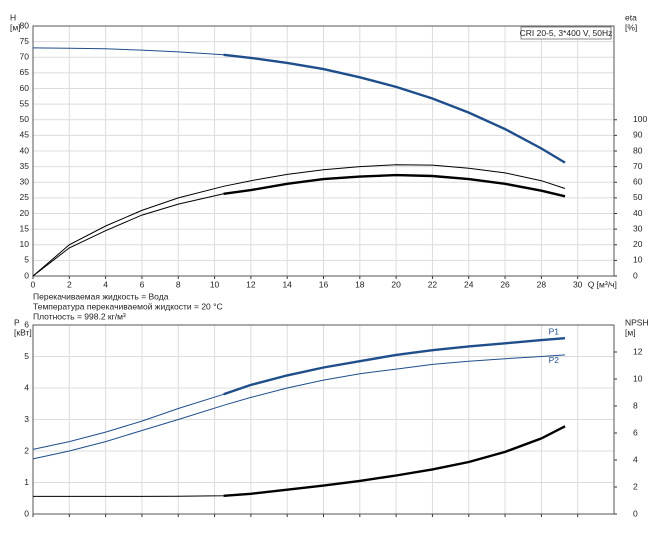 This screenshot has width=658, height=536. What do you see at coordinates (79, 316) in the screenshot?
I see `annotation: Плотность = 998.2 кг/м³` at bounding box center [79, 316].